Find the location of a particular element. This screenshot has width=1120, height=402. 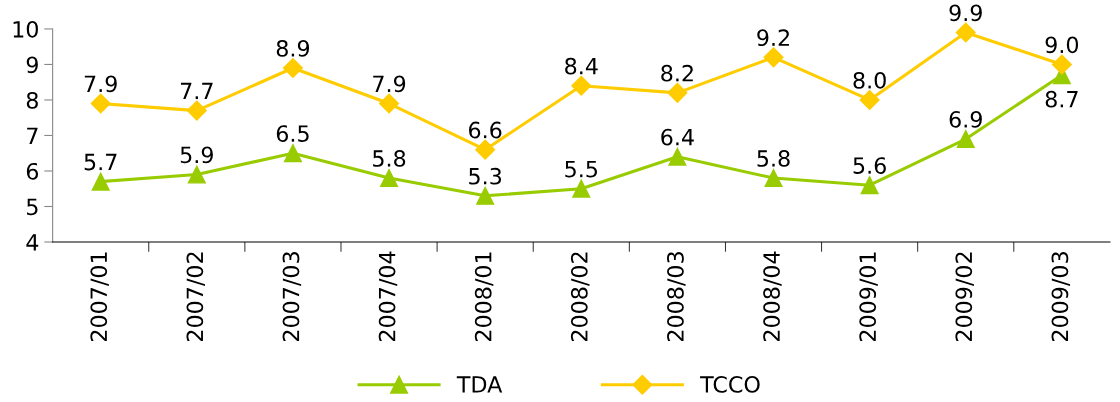

data-label: 6.5 is located at coordinates (292, 133).